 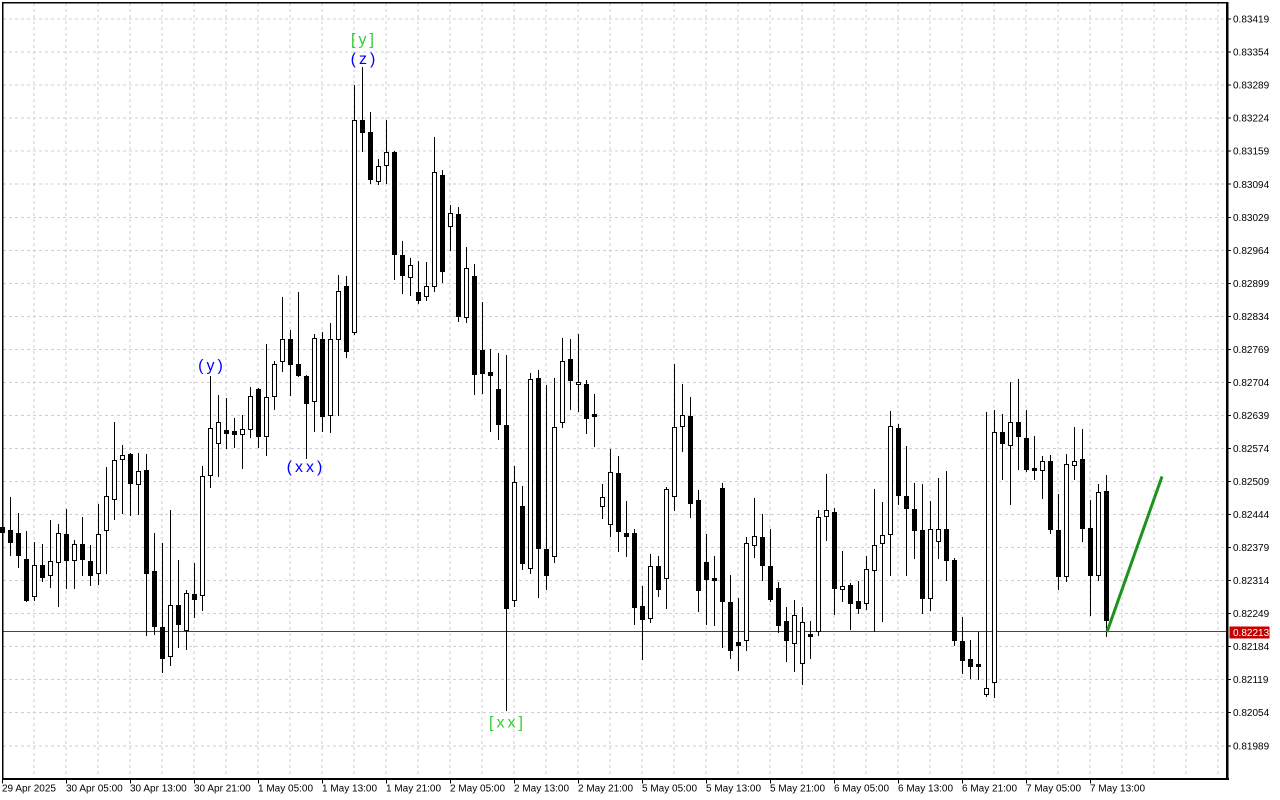 I want to click on svg-text: 7 May 05:00, so click(x=1053, y=789).